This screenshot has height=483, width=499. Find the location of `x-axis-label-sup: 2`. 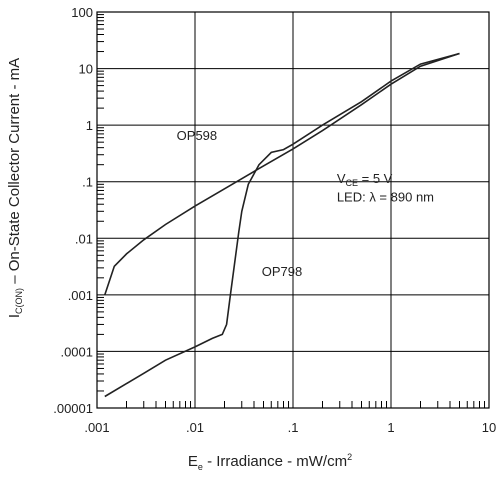

x-axis-label-sup: 2 is located at coordinates (349, 457).